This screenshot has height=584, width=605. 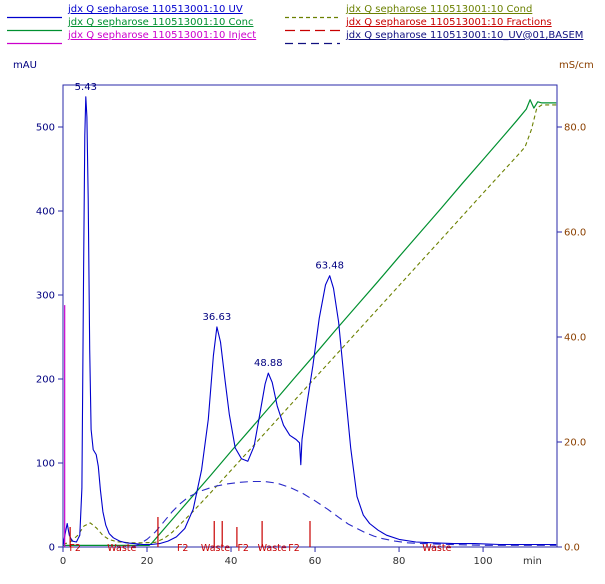 I want to click on legend-item-fractions: jdx Q sepharose 110513001:10 Fractions, so click(x=433, y=24).